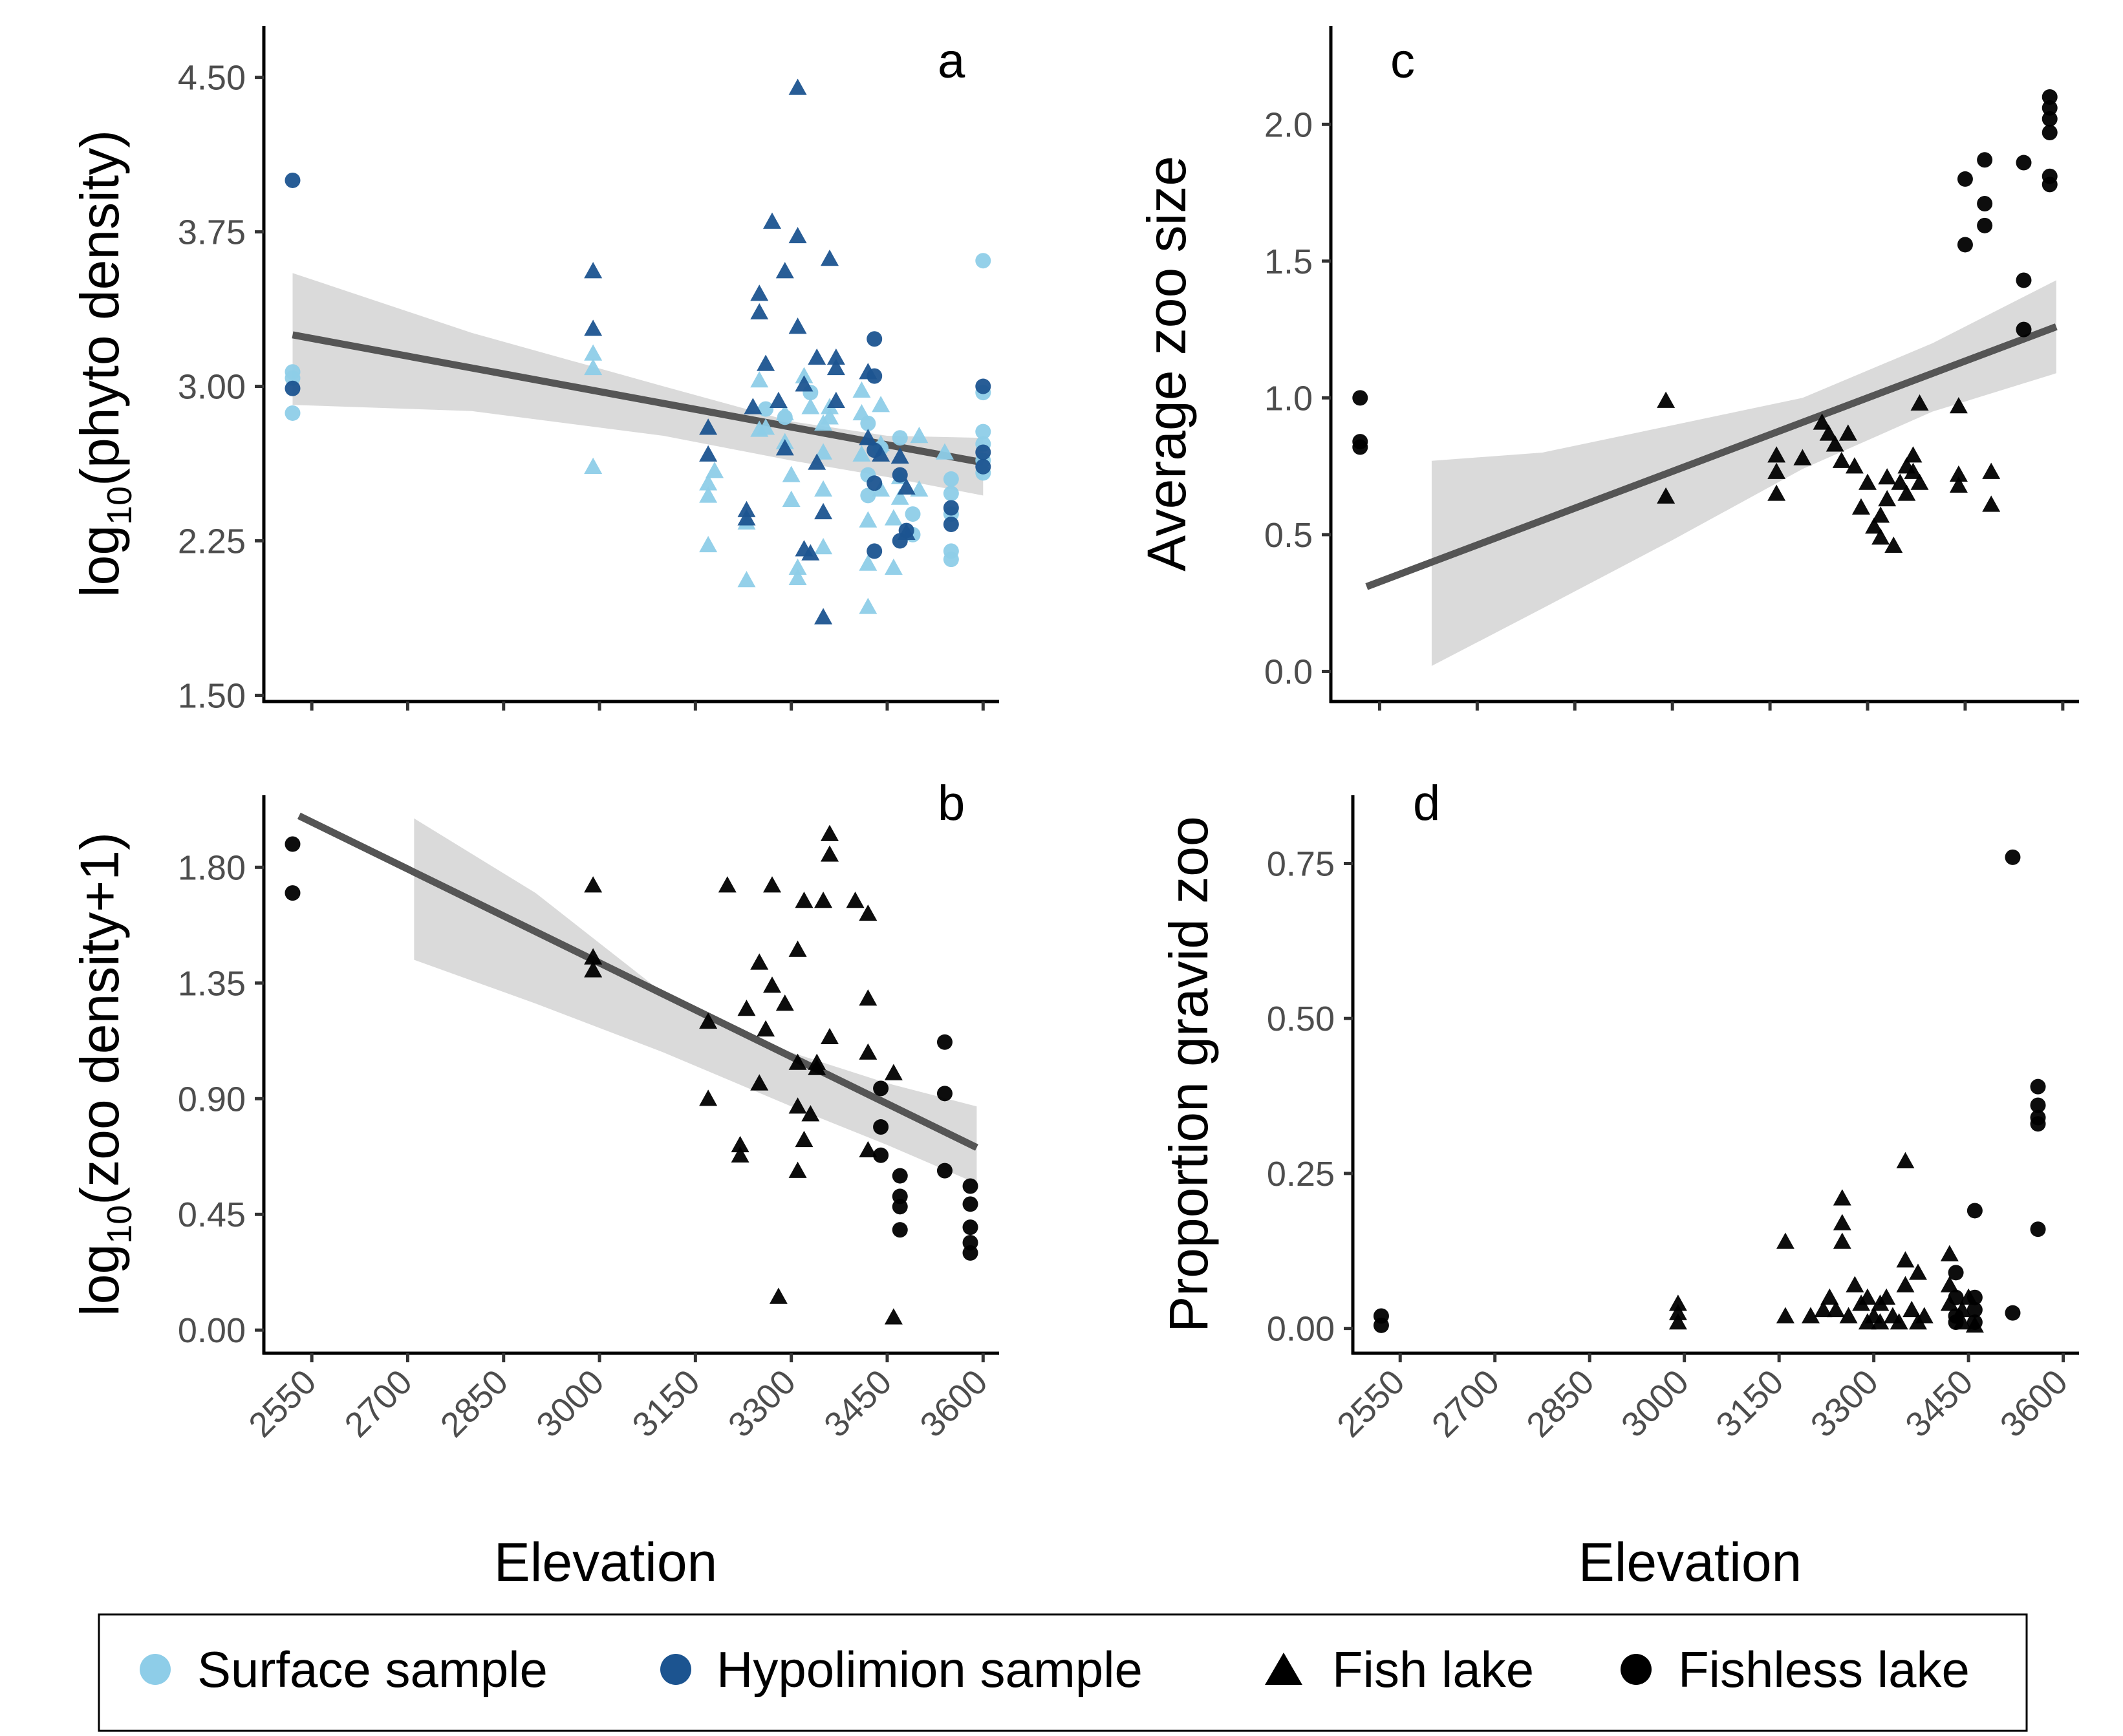 The height and width of the screenshot is (1736, 2123). I want to click on legend-key-circle, so click(675, 1669).